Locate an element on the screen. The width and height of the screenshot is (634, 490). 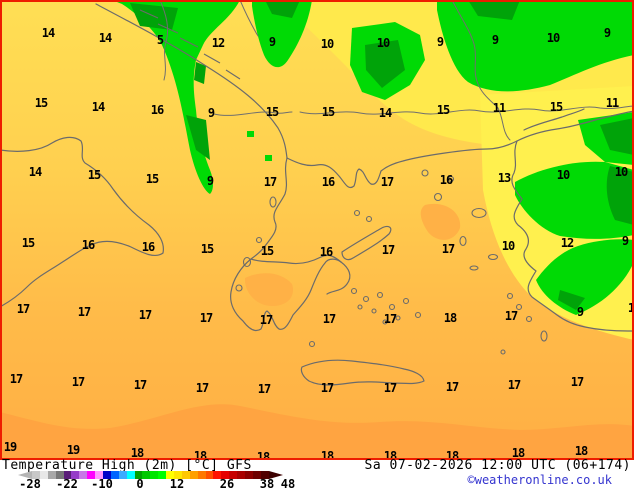
green-region-balkan-band is located at coordinates (176, 97).